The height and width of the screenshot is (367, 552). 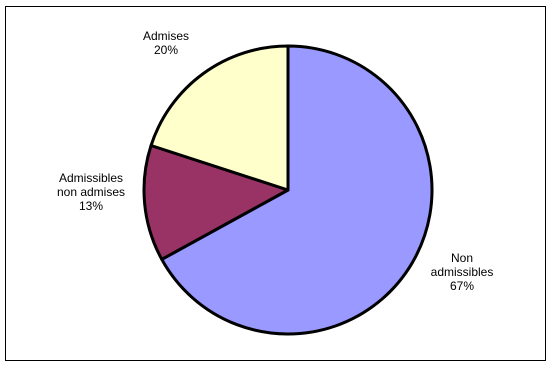 What do you see at coordinates (216, 202) in the screenshot?
I see `pie-slice-admissibles-non-admises` at bounding box center [216, 202].